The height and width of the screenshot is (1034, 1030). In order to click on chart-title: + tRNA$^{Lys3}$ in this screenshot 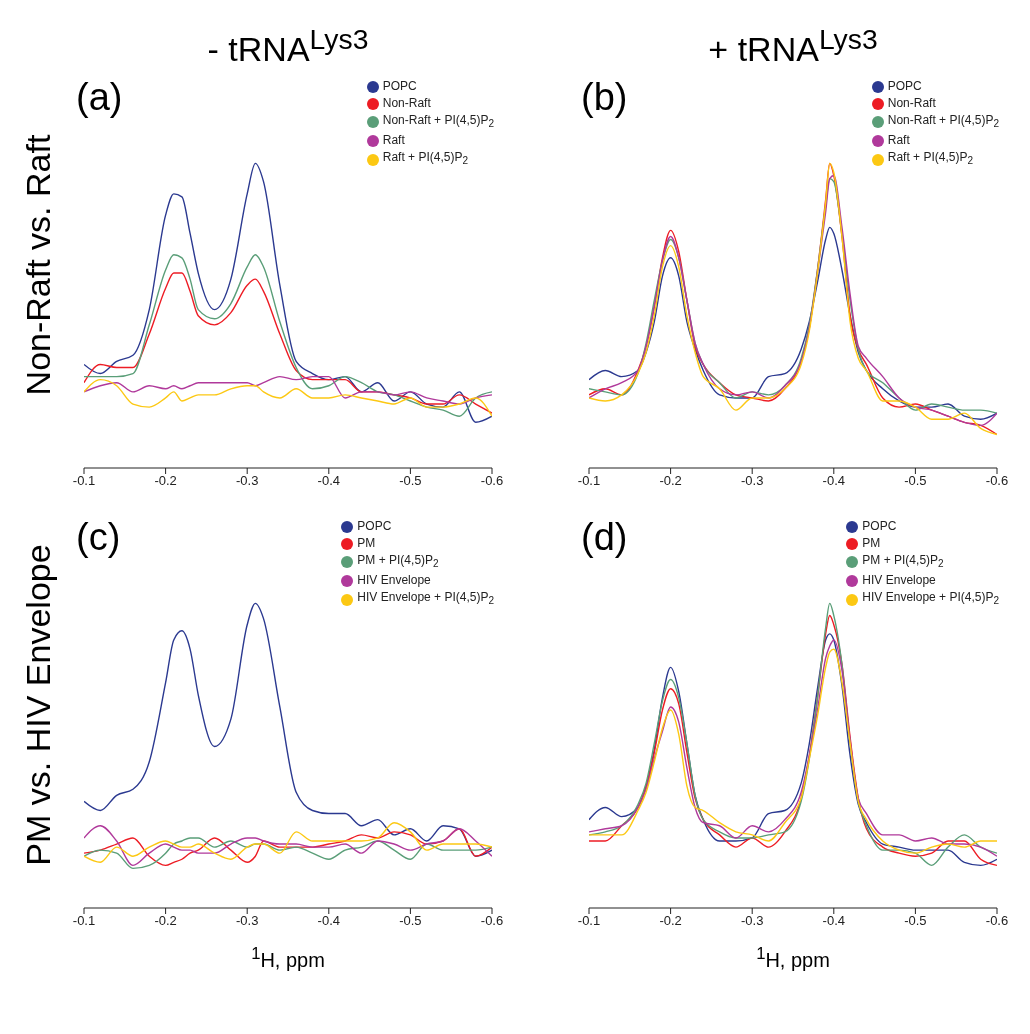, I will do `click(793, 46)`.